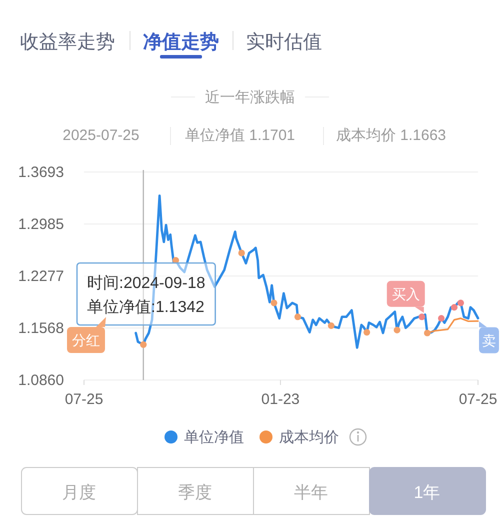  I want to click on y-tick-label: 1.2277, so click(41, 276).